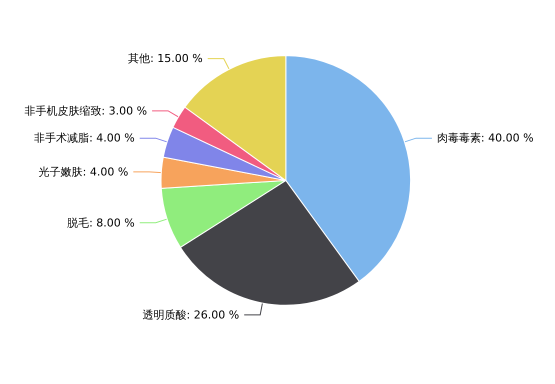 The image size is (555, 384). What do you see at coordinates (485, 138) in the screenshot?
I see `slice-label: 肉毒毒素: 40.00 %` at bounding box center [485, 138].